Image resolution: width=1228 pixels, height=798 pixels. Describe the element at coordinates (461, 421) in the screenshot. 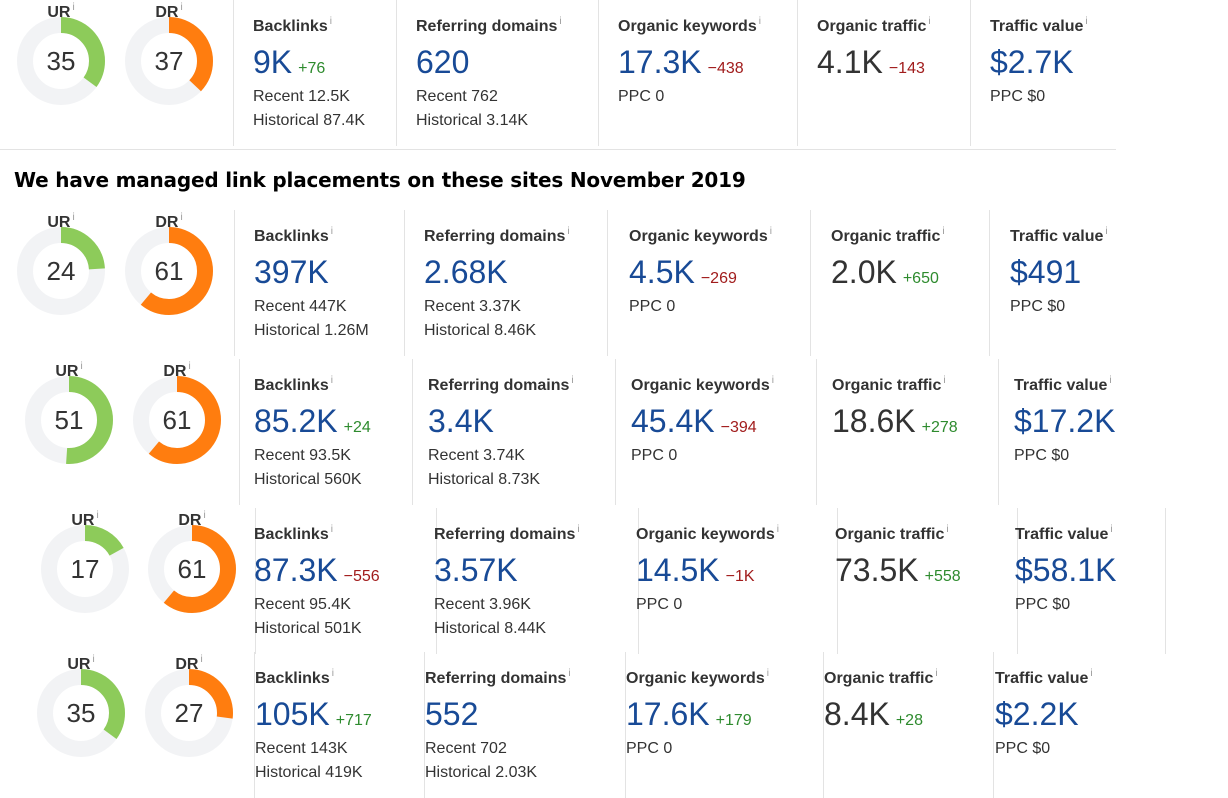

I see `metric-value: 3.4K` at that location.